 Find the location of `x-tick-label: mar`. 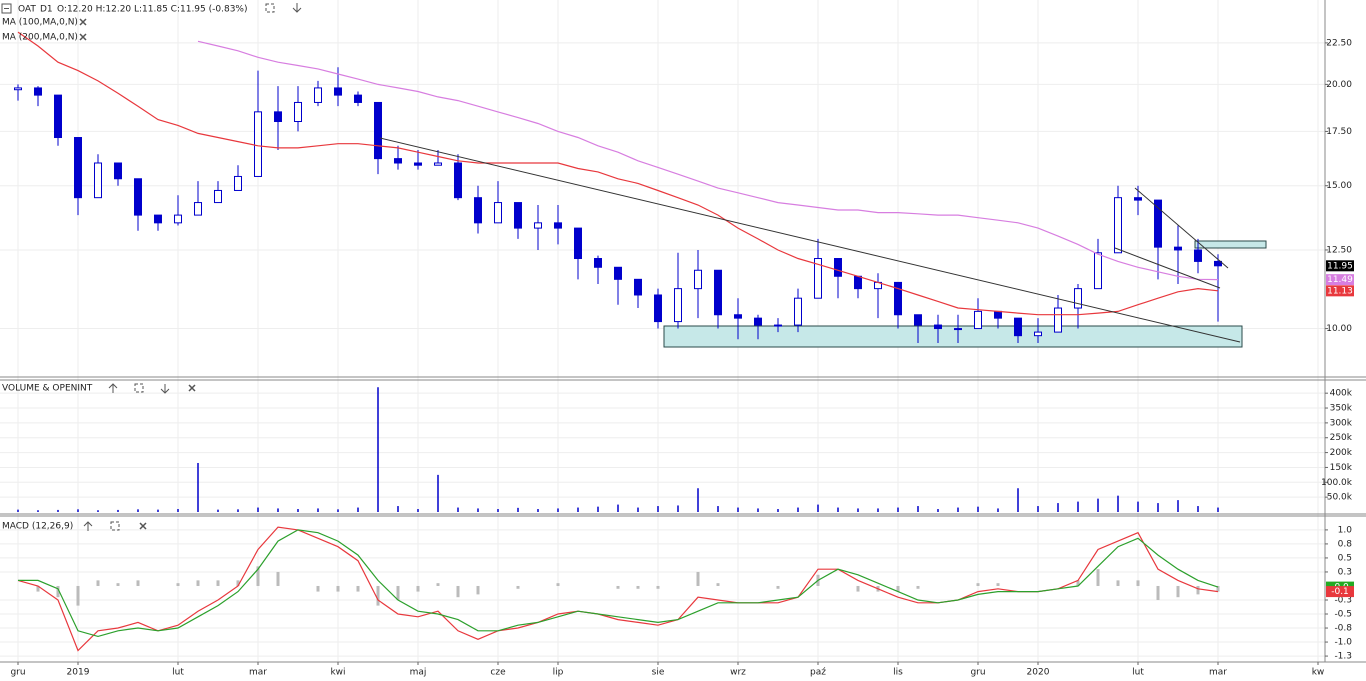

x-tick-label: mar is located at coordinates (1218, 673).